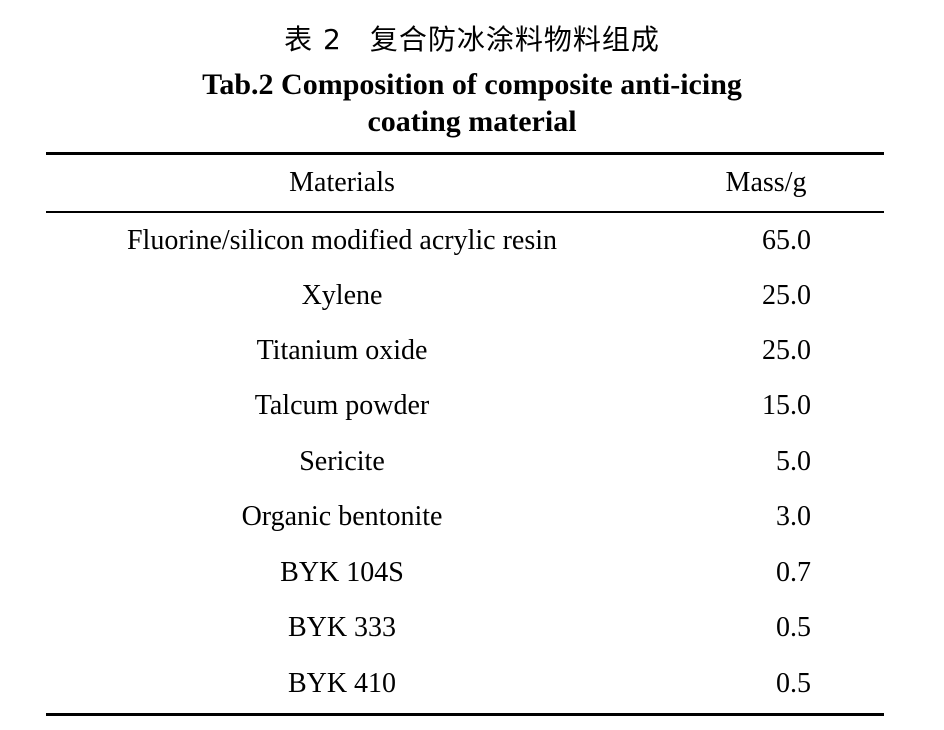  I want to click on table-header-row: Materials Mass/g, so click(465, 183).